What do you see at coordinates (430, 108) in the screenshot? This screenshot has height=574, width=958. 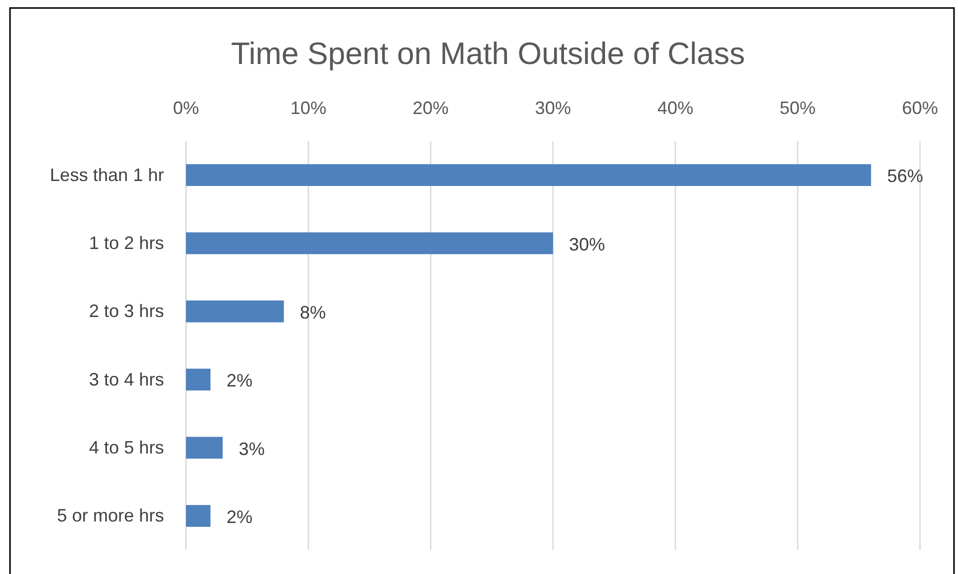 I see `x-tick-label: 20%` at bounding box center [430, 108].